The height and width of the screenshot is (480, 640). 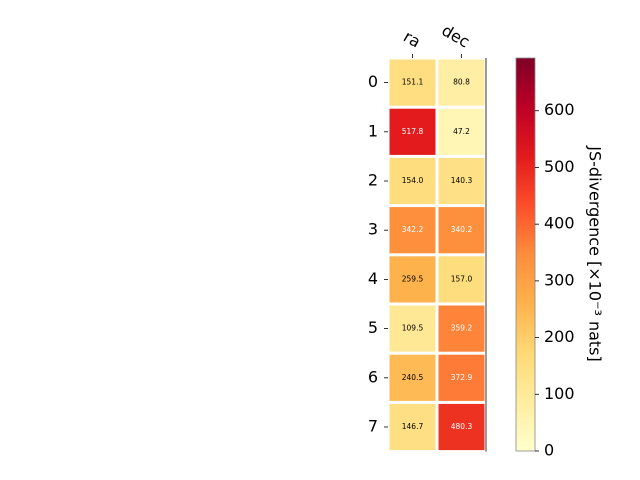 I want to click on cell-value-label: 359.2, so click(x=462, y=328).